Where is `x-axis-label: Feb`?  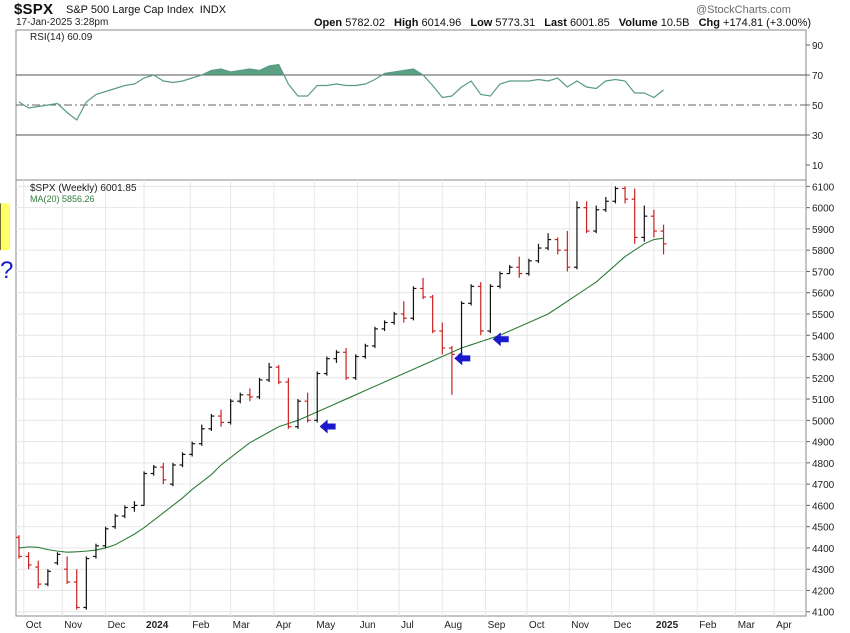
x-axis-label: Feb is located at coordinates (201, 625).